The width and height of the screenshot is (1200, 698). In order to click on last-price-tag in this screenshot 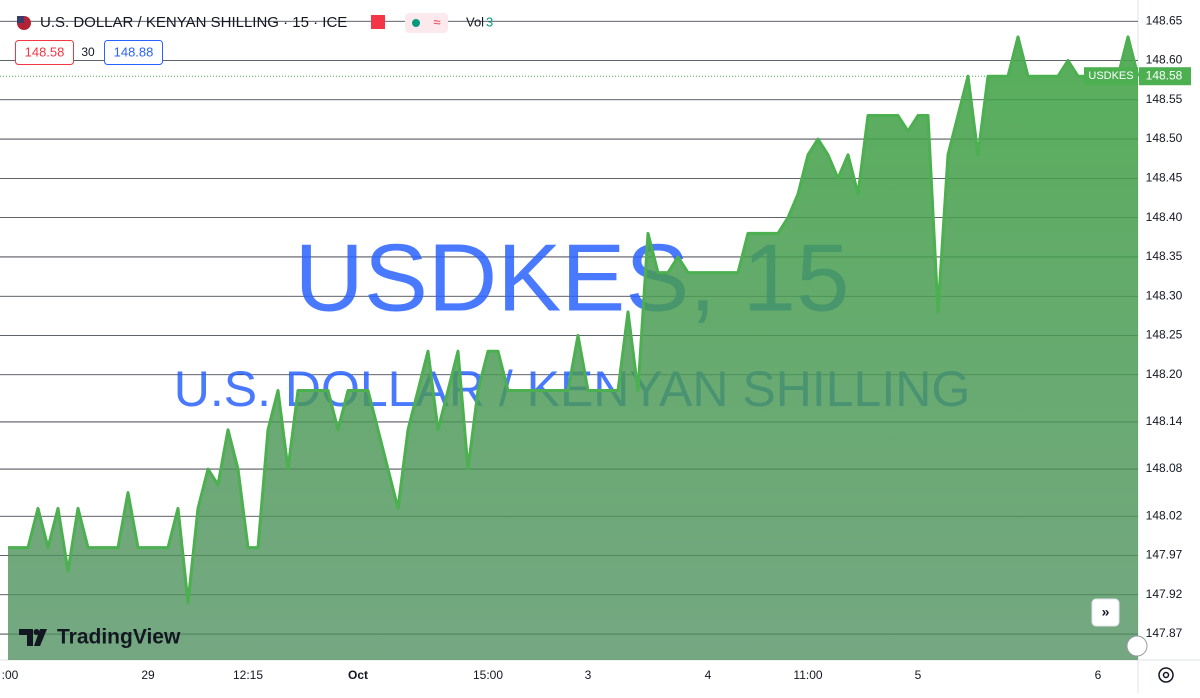, I will do `click(1165, 76)`.